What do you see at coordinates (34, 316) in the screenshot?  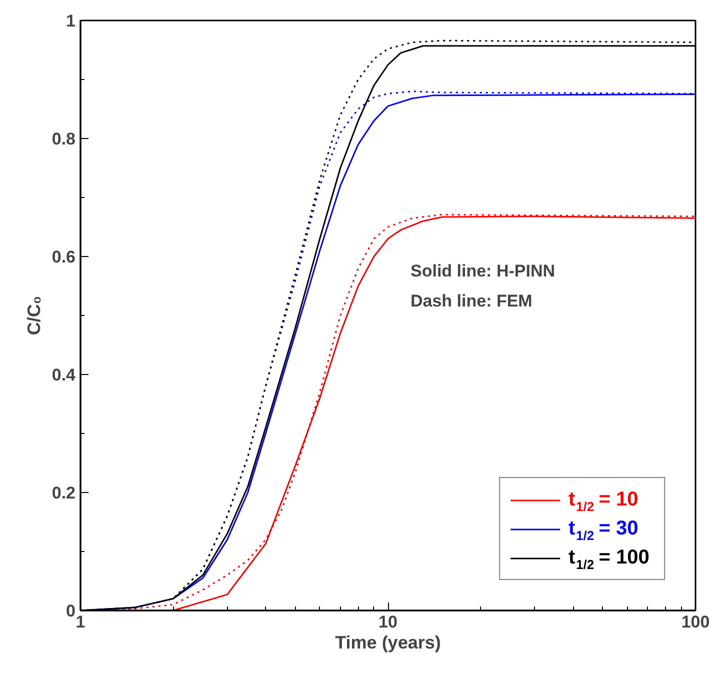 I see `y-axis-title: C/C₀` at bounding box center [34, 316].